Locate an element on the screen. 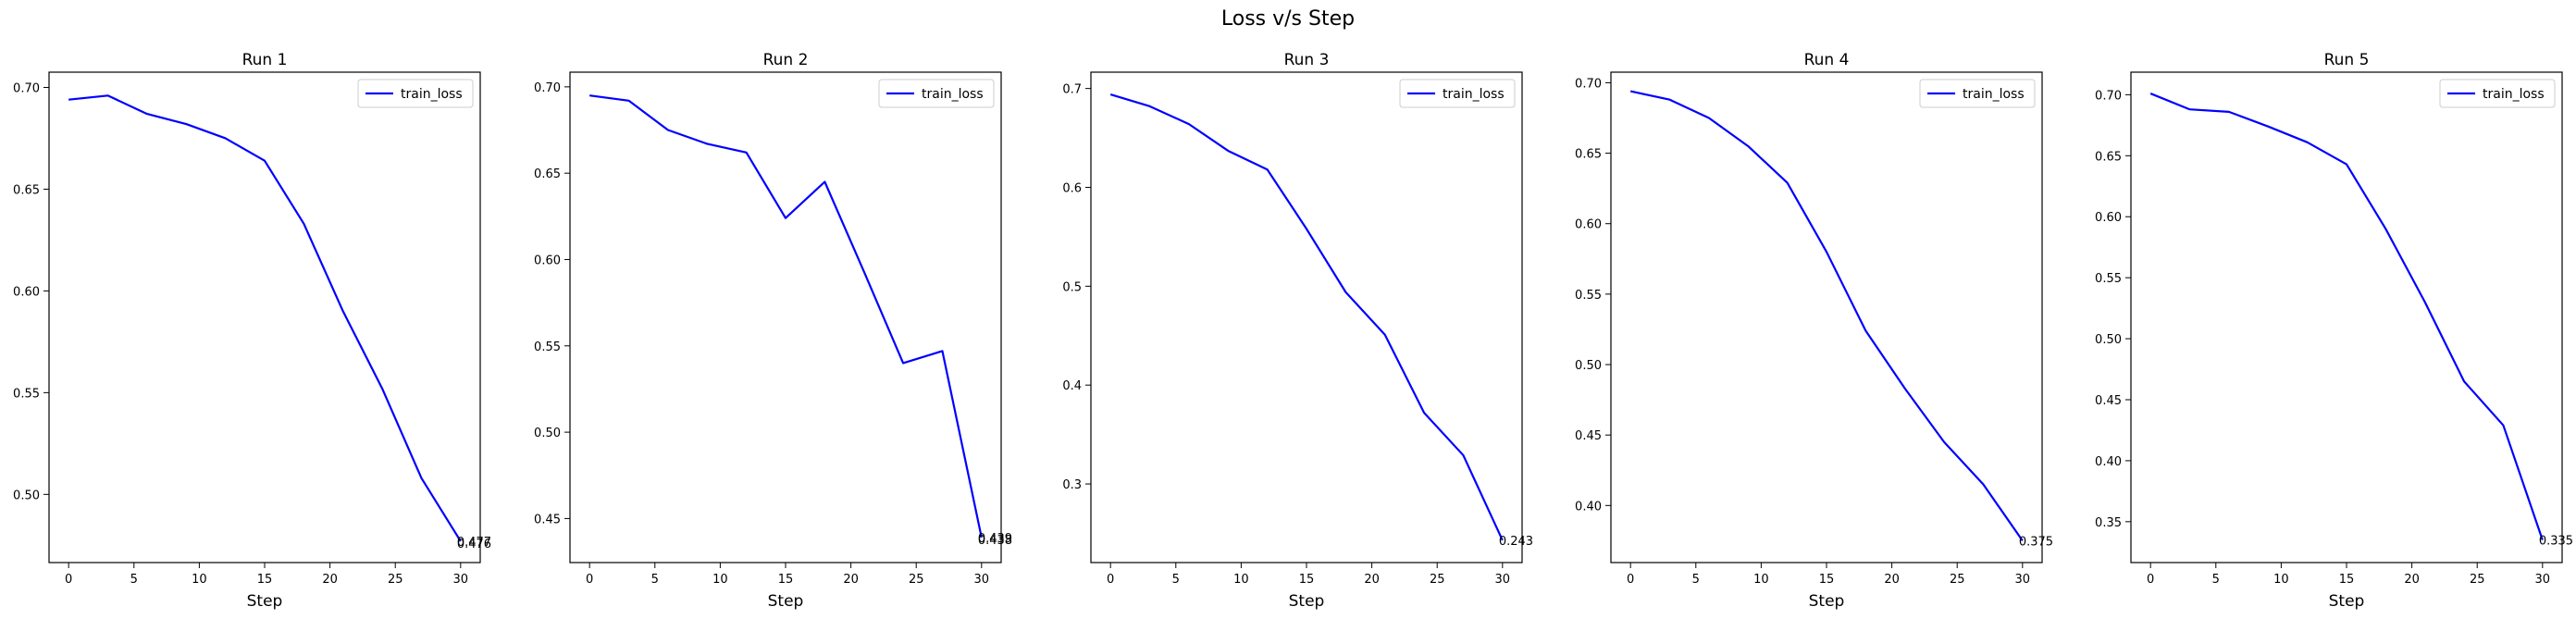  final-value-label: 0.477 is located at coordinates (474, 543).